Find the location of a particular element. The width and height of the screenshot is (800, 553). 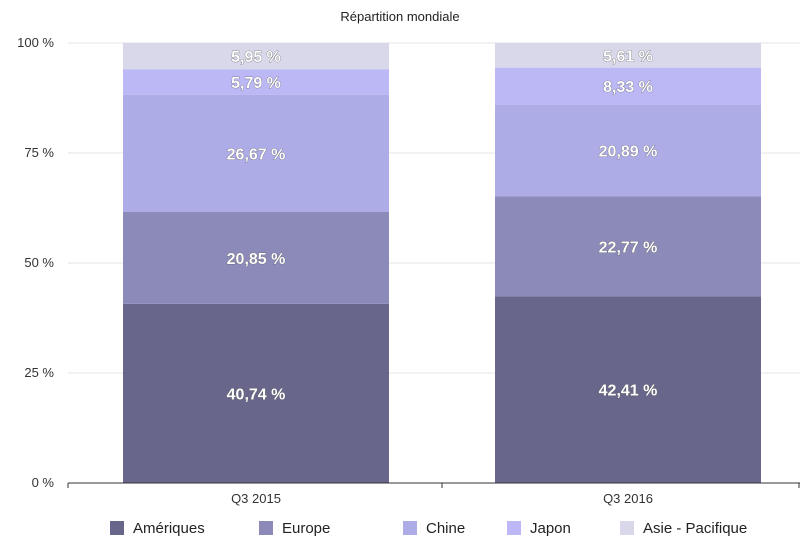

legend-label: Japon is located at coordinates (550, 528).